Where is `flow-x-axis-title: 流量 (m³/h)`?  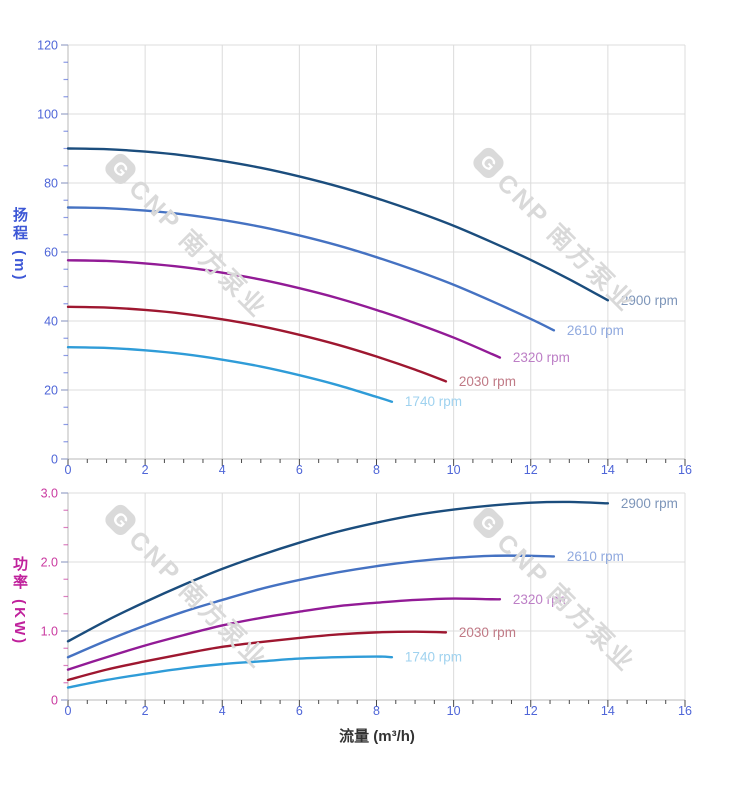 flow-x-axis-title: 流量 (m³/h) is located at coordinates (377, 736).